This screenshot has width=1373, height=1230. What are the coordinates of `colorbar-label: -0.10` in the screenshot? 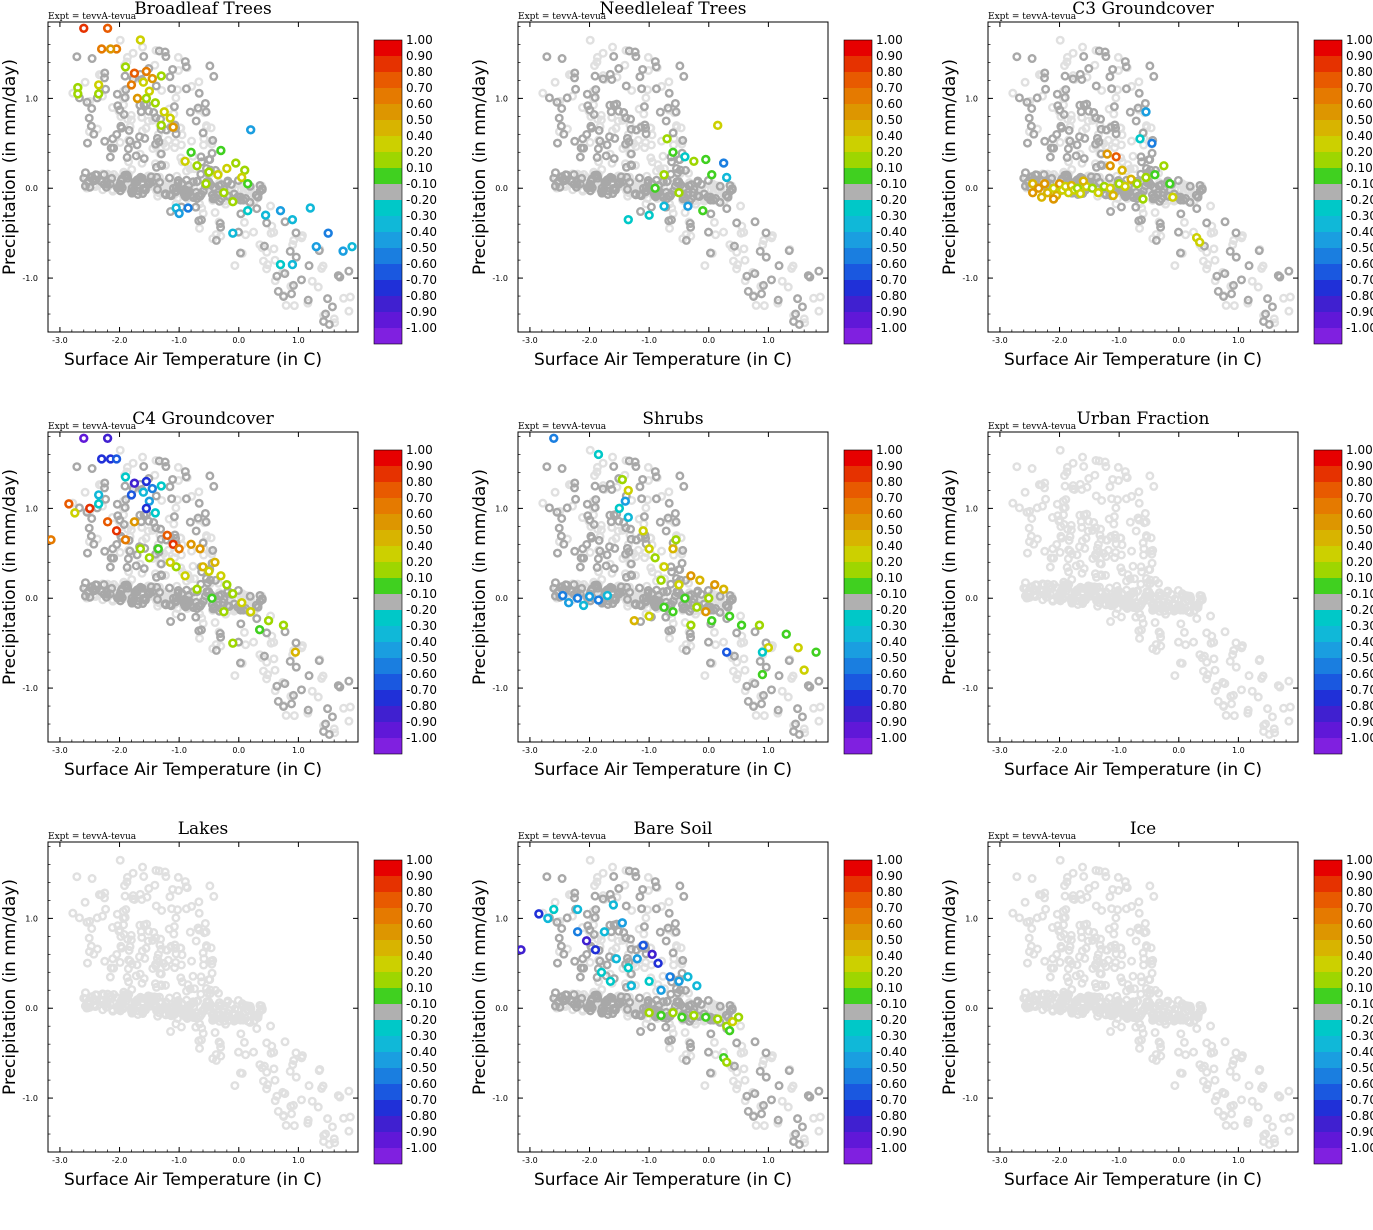 It's located at (421, 184).